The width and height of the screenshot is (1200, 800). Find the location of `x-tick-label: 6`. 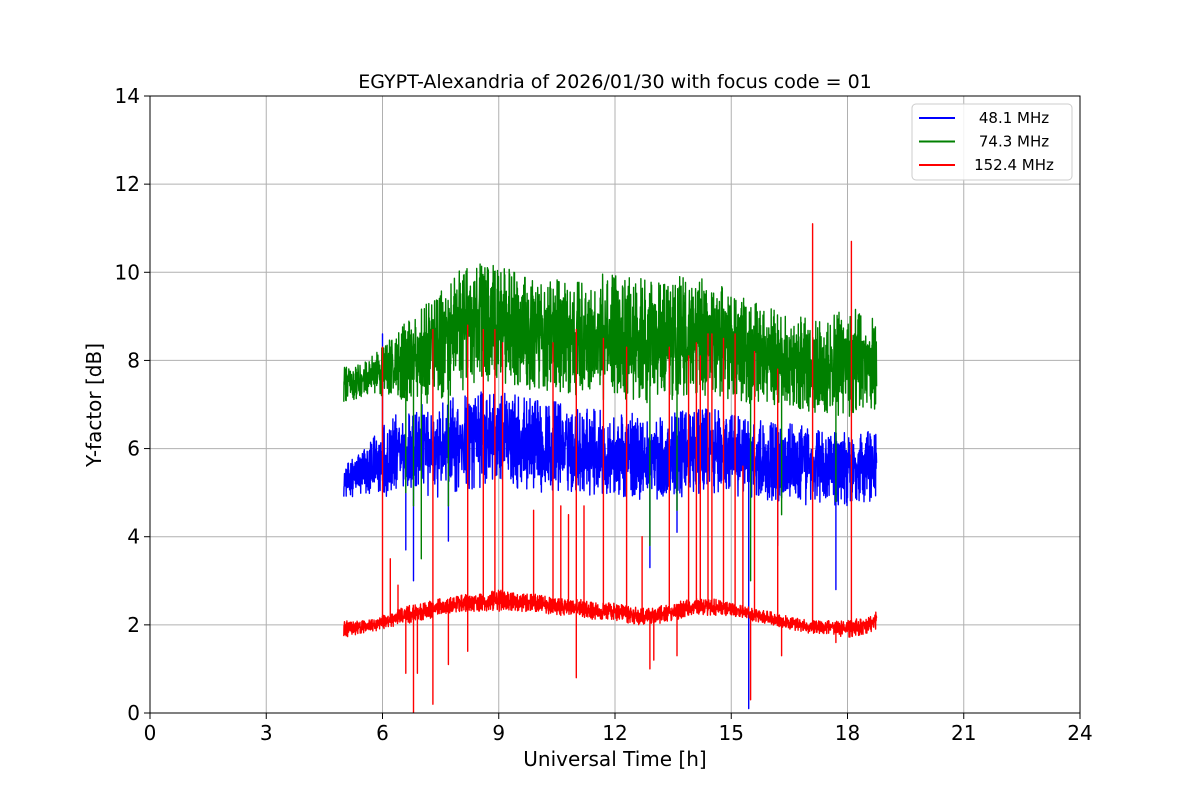

x-tick-label: 6 is located at coordinates (382, 733).